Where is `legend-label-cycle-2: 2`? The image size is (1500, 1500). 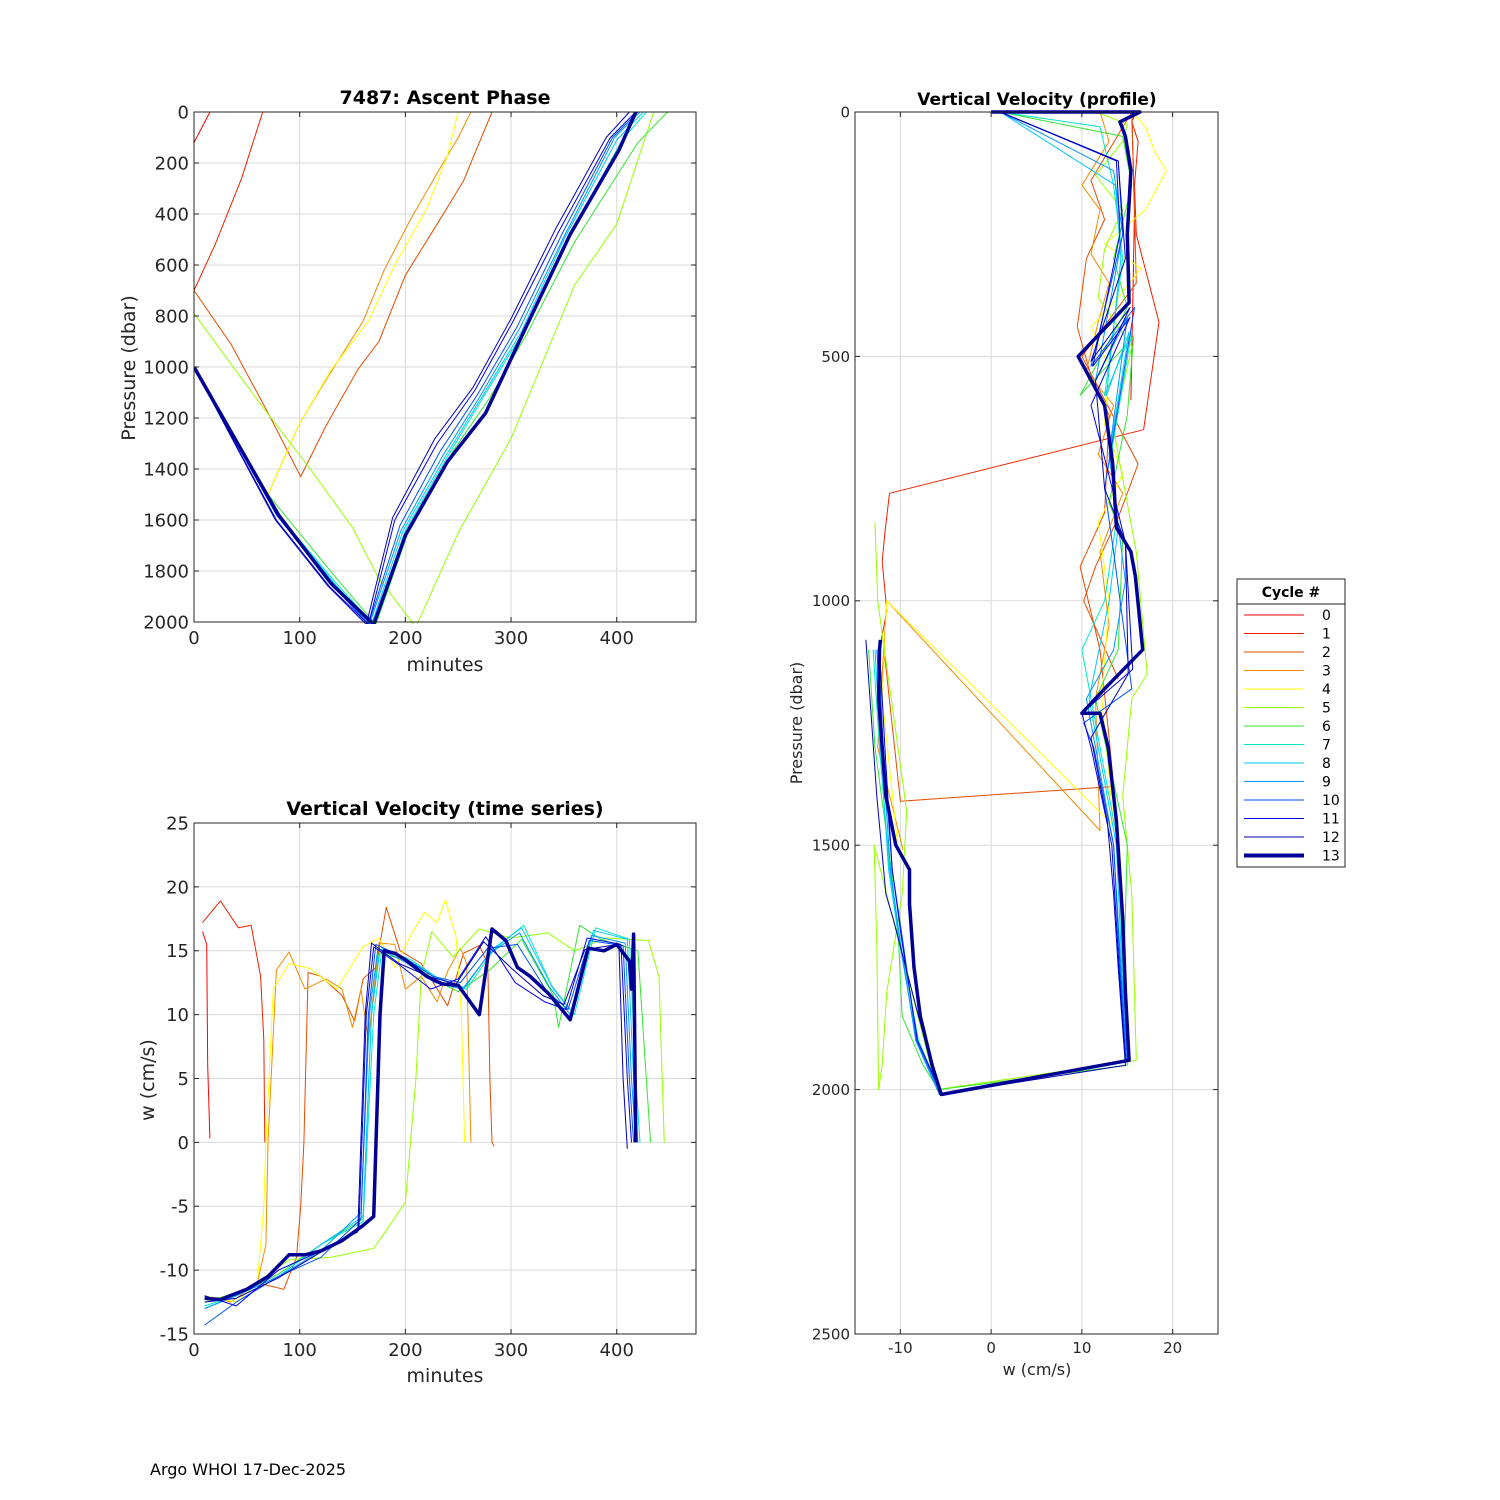
legend-label-cycle-2: 2 is located at coordinates (1326, 653).